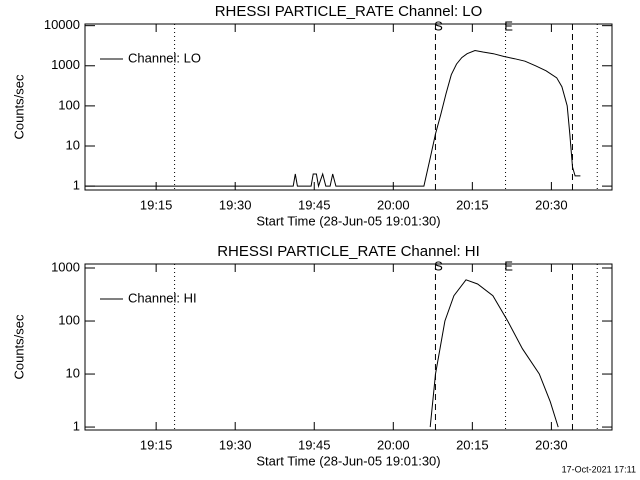 This screenshot has width=640, height=480. Describe the element at coordinates (348, 251) in the screenshot. I see `chart-title: RHESSI PARTICLE_RATE Channel: HI` at that location.